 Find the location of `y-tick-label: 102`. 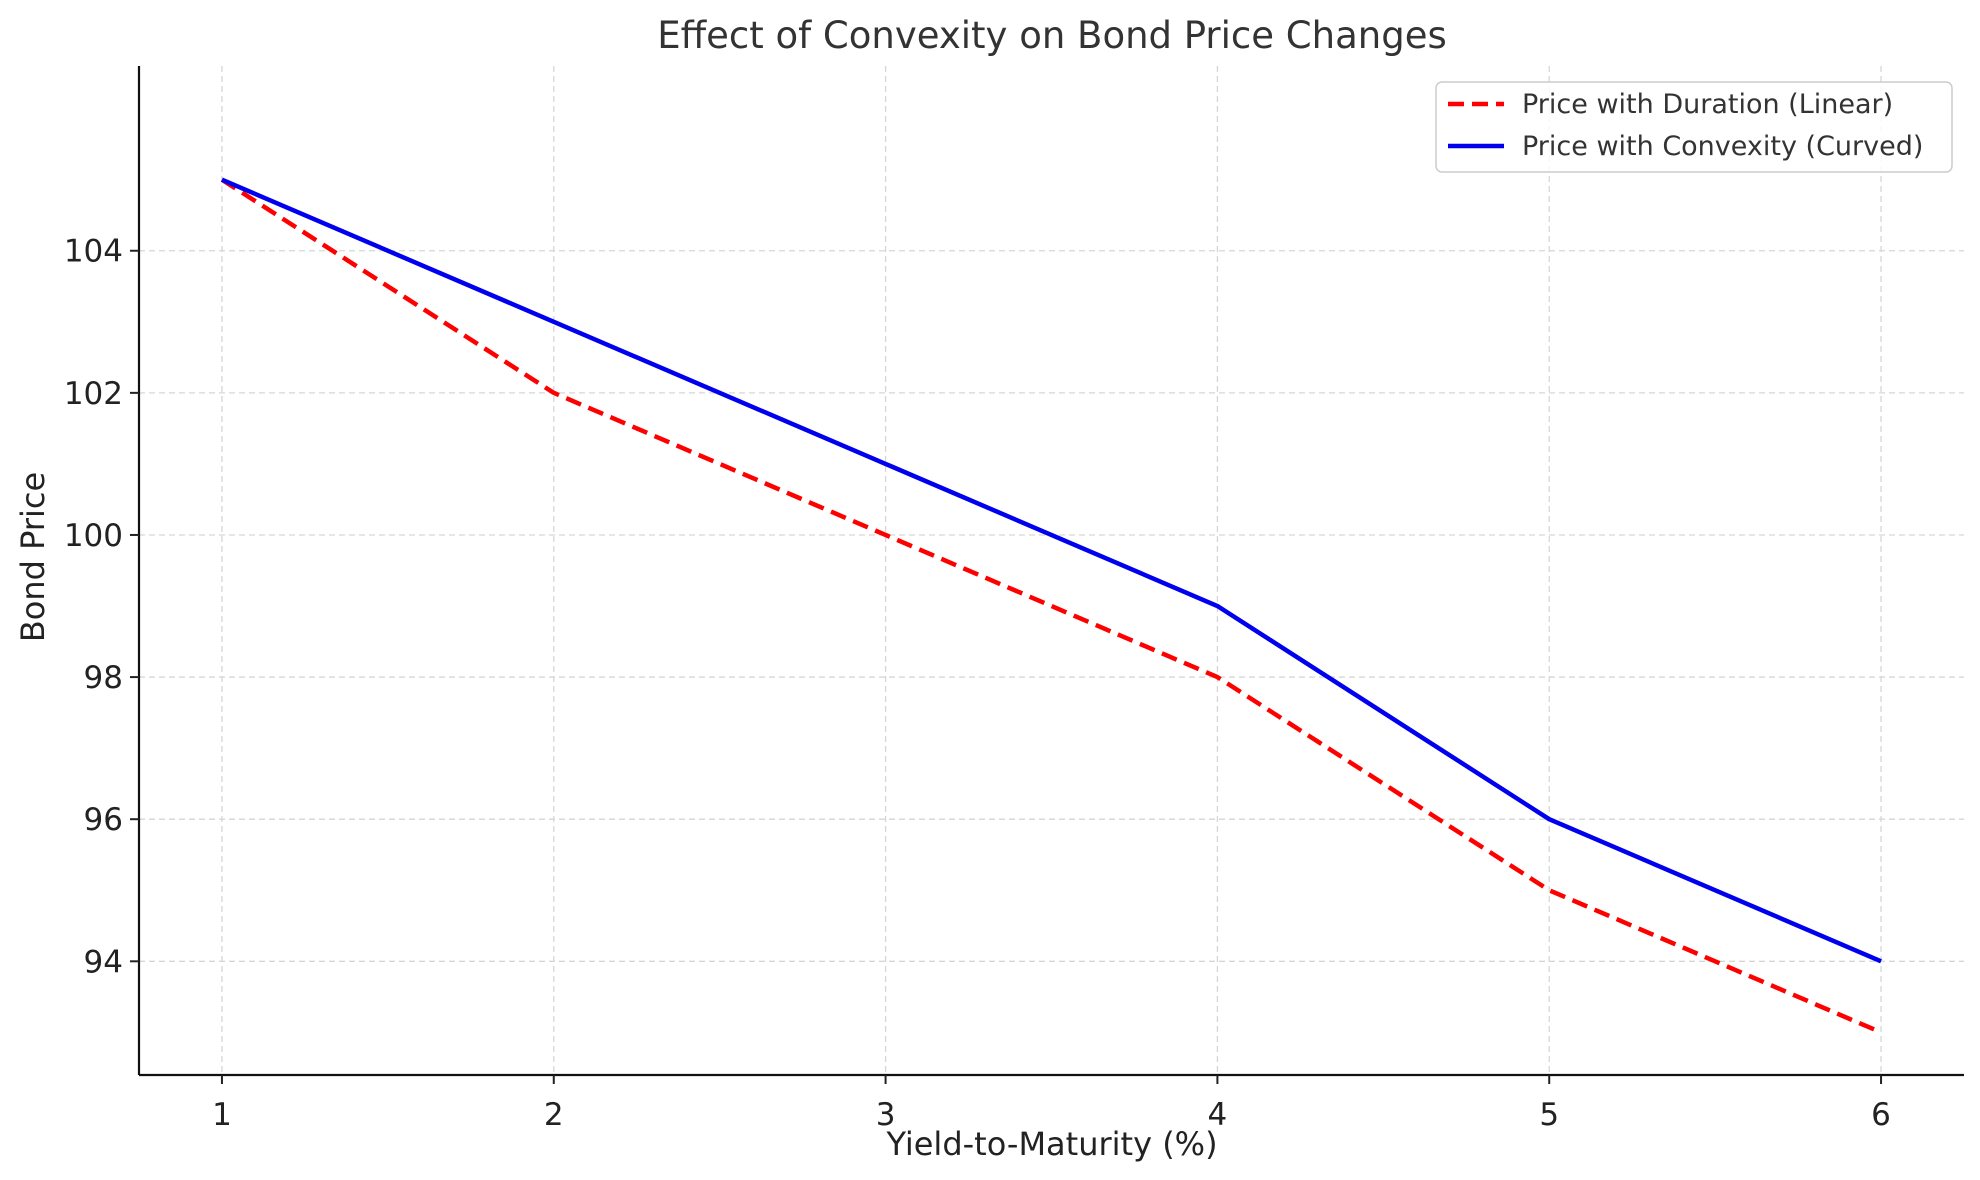

y-tick-label: 102 is located at coordinates (93, 394).